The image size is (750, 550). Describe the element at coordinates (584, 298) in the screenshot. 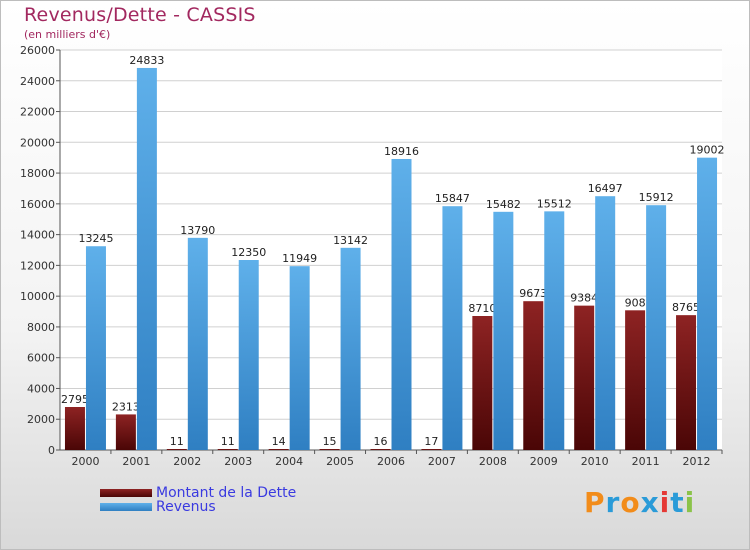

I see `label-dette-2010: 9384` at that location.